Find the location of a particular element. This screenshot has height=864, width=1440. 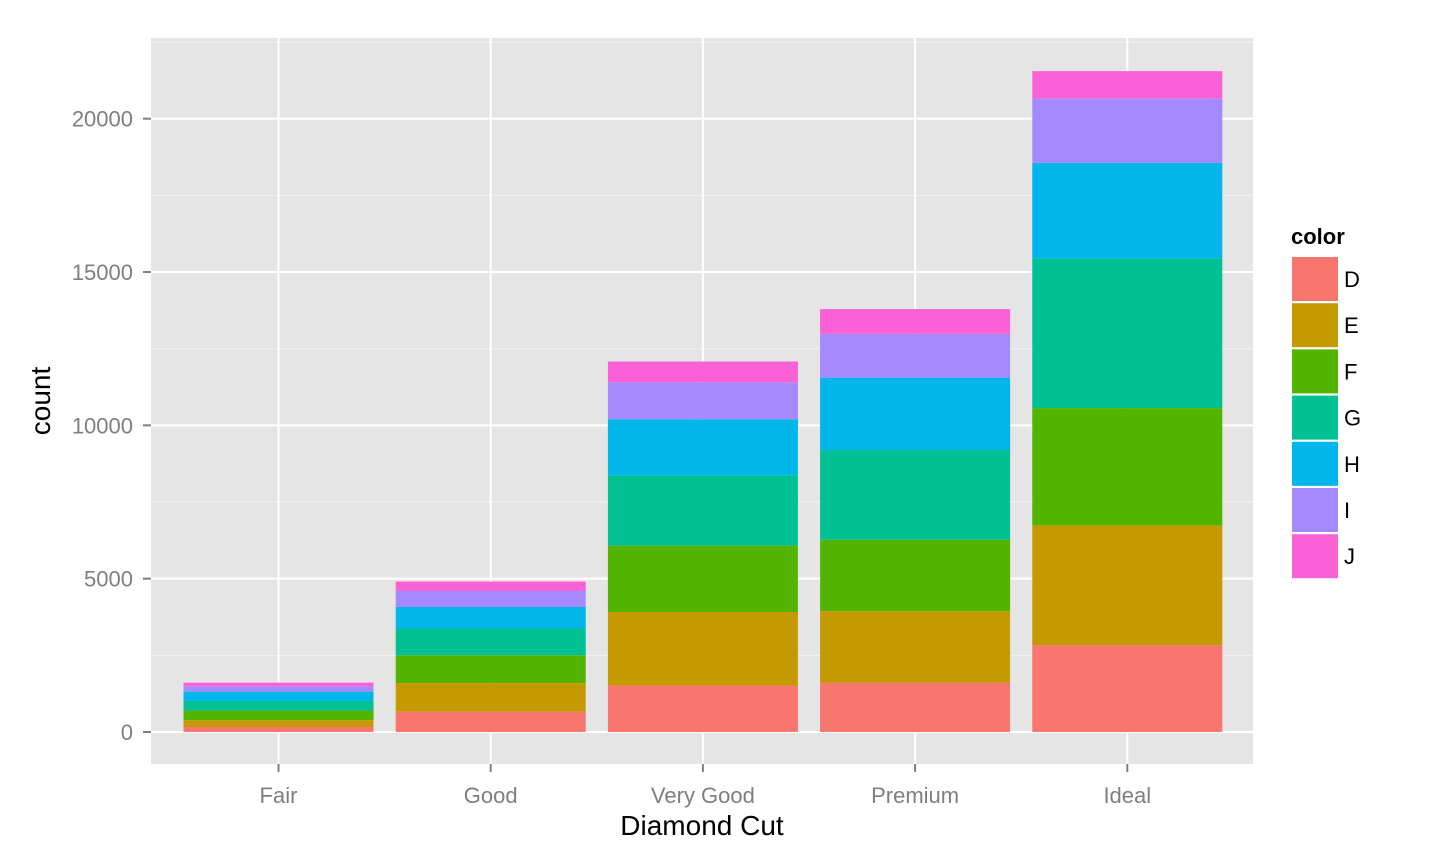

x-tick-label: Fair is located at coordinates (279, 795).